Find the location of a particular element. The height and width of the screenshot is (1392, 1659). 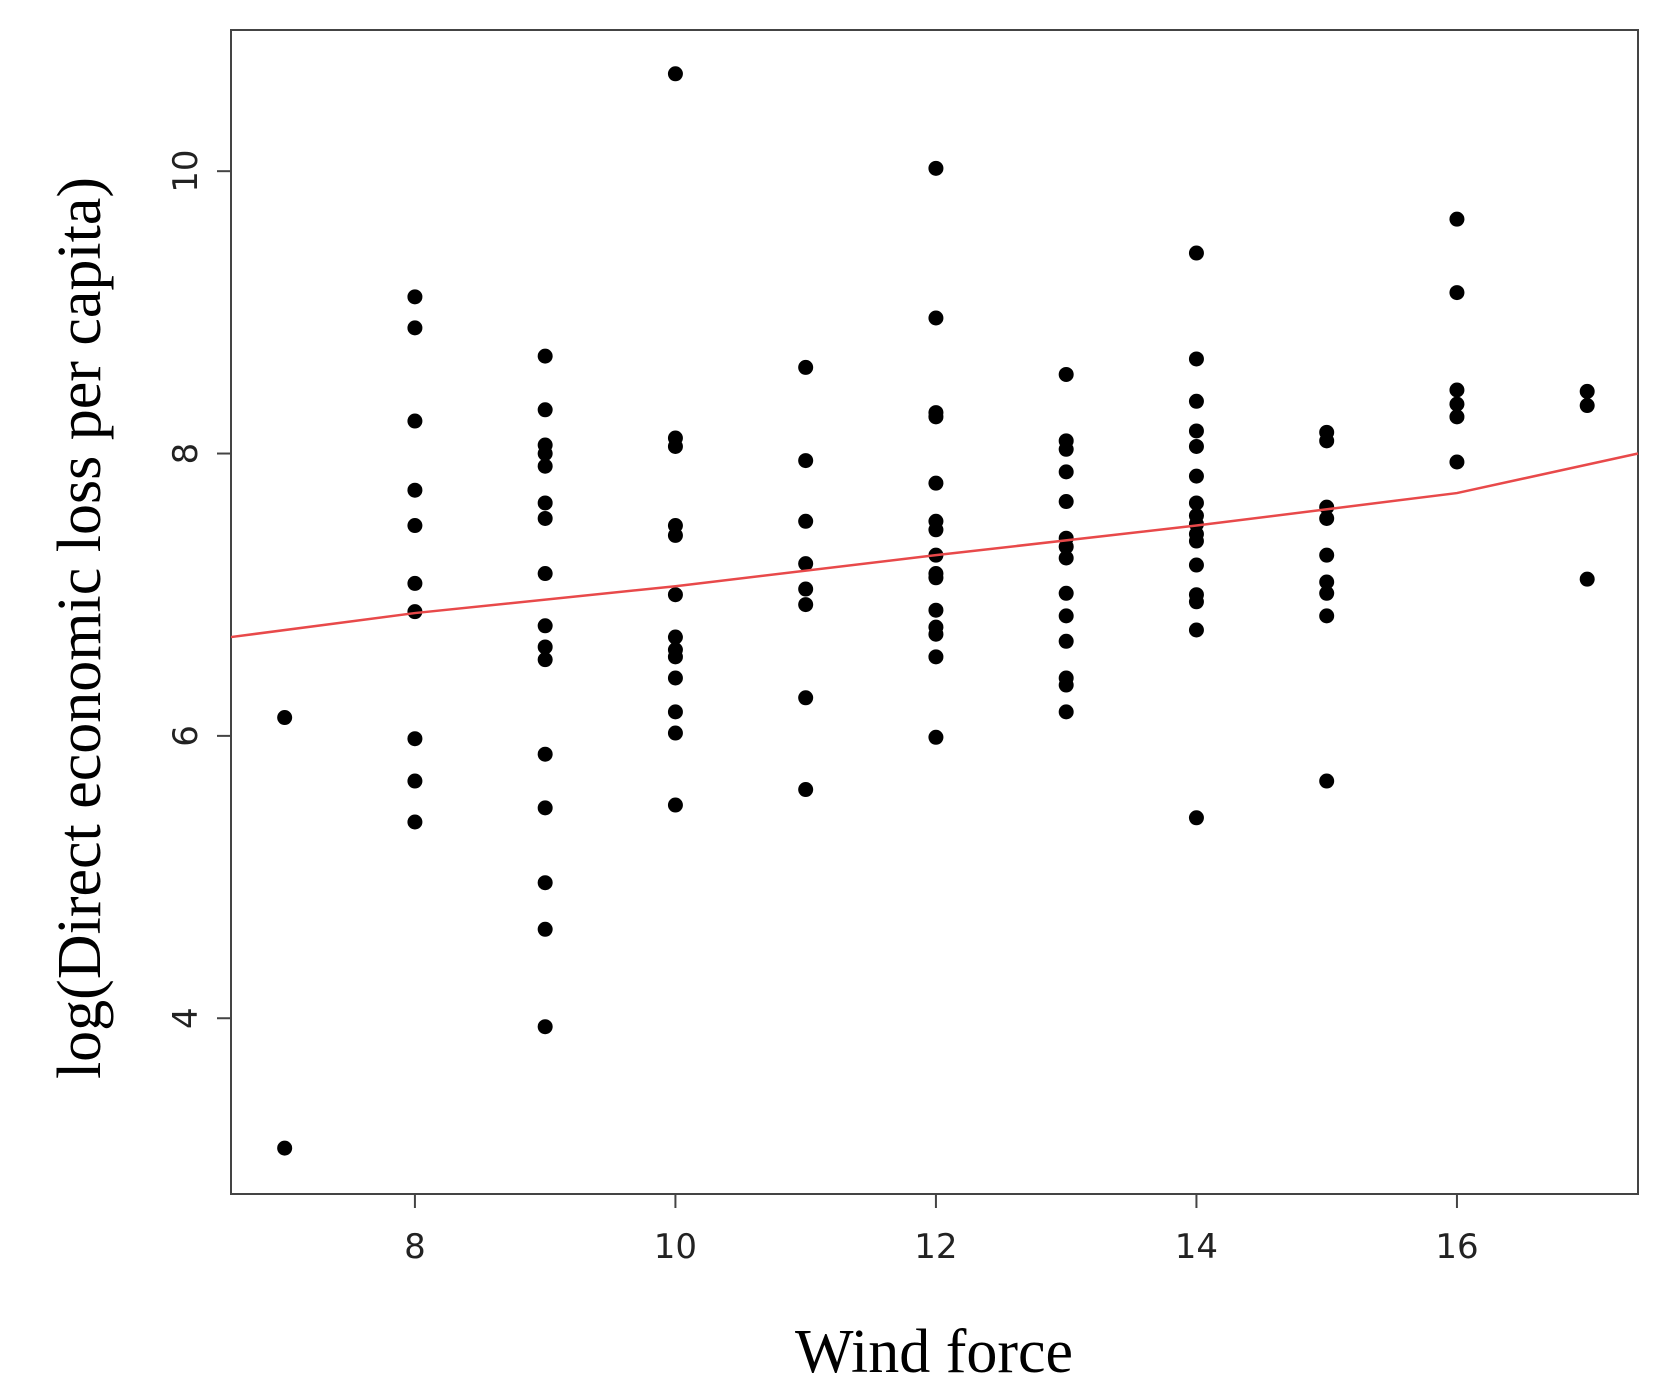

trend-line is located at coordinates (934, 545).